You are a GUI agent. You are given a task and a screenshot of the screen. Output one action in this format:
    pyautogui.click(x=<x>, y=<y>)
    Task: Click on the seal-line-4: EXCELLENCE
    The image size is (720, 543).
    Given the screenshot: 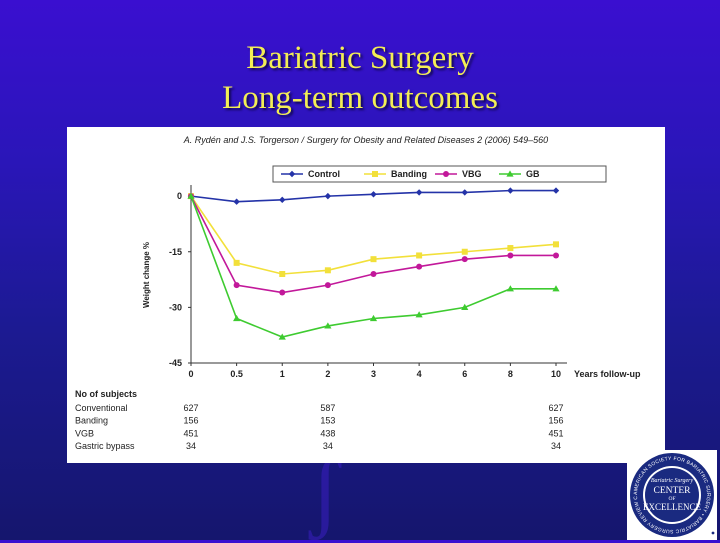 What is the action you would take?
    pyautogui.click(x=672, y=507)
    